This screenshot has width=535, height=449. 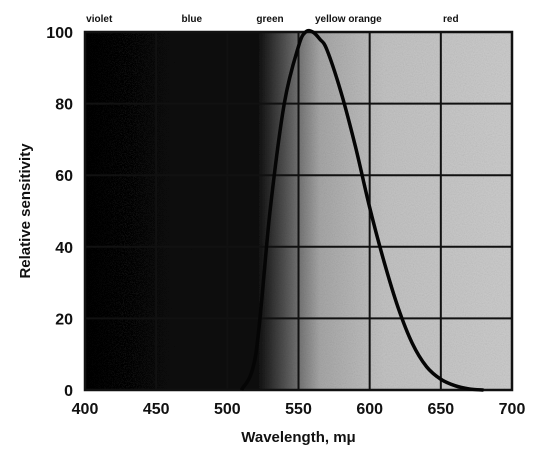 I want to click on x-tick-label: 700, so click(x=512, y=409).